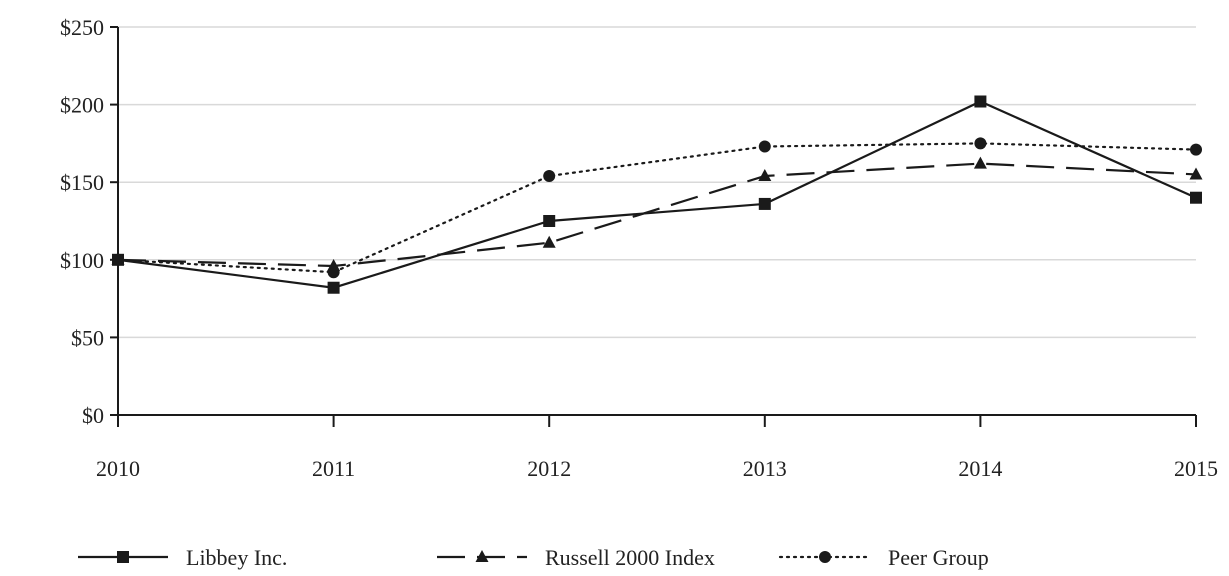  I want to click on legend-label: Peer Group, so click(938, 557).